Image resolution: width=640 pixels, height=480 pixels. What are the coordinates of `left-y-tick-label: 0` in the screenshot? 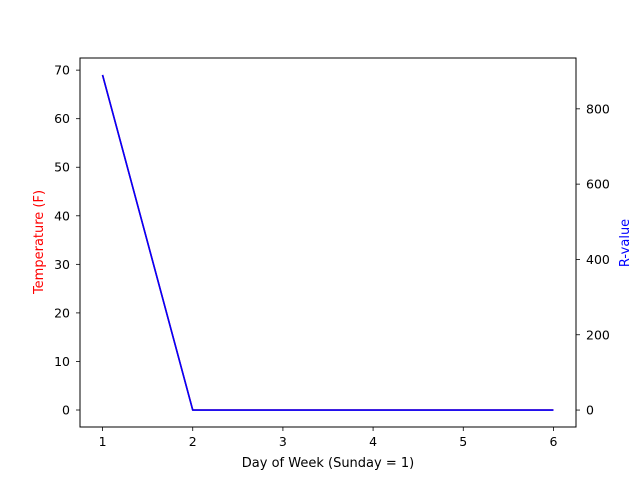 It's located at (66, 410).